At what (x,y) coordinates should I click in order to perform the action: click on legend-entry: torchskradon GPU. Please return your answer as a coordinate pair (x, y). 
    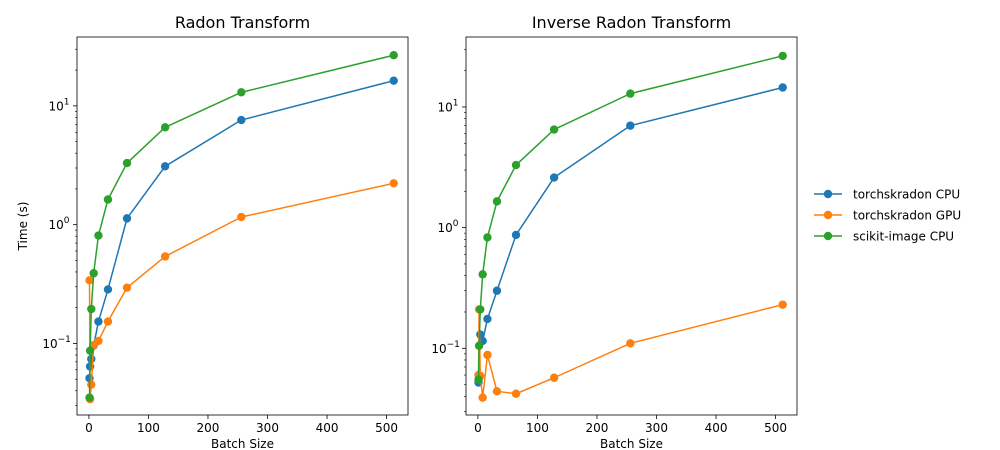
    Looking at the image, I should click on (887, 216).